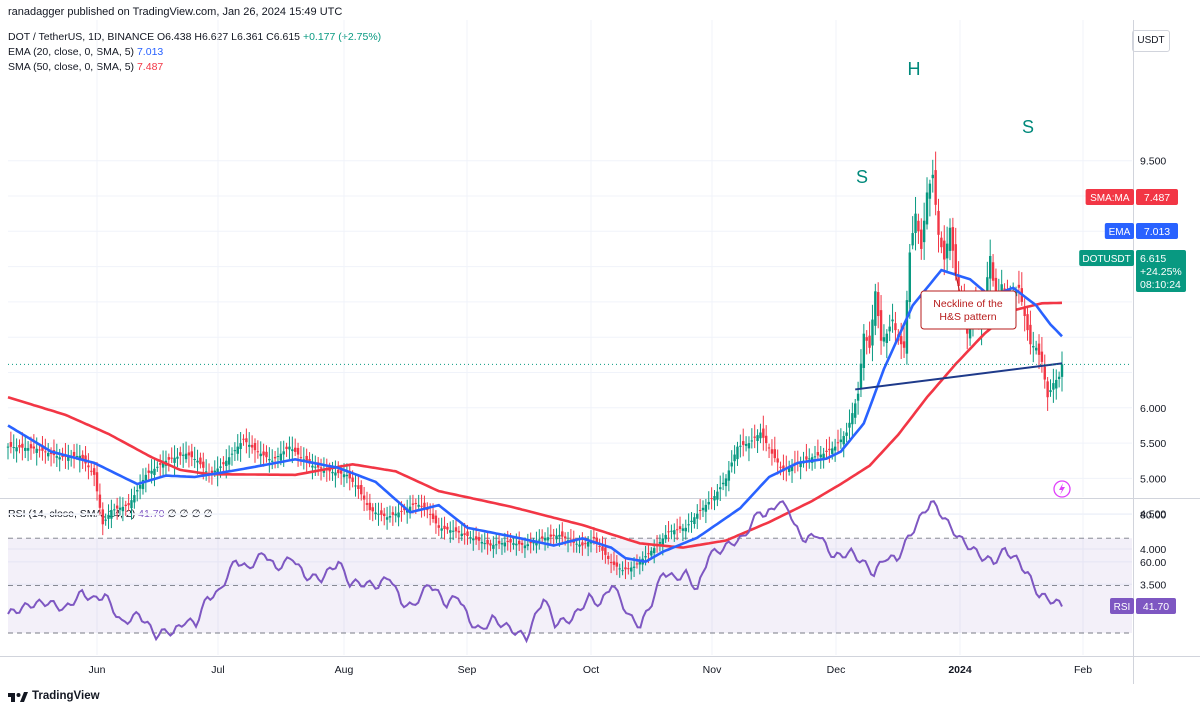 This screenshot has height=714, width=1200. I want to click on sma-tag-value-box, so click(1157, 197).